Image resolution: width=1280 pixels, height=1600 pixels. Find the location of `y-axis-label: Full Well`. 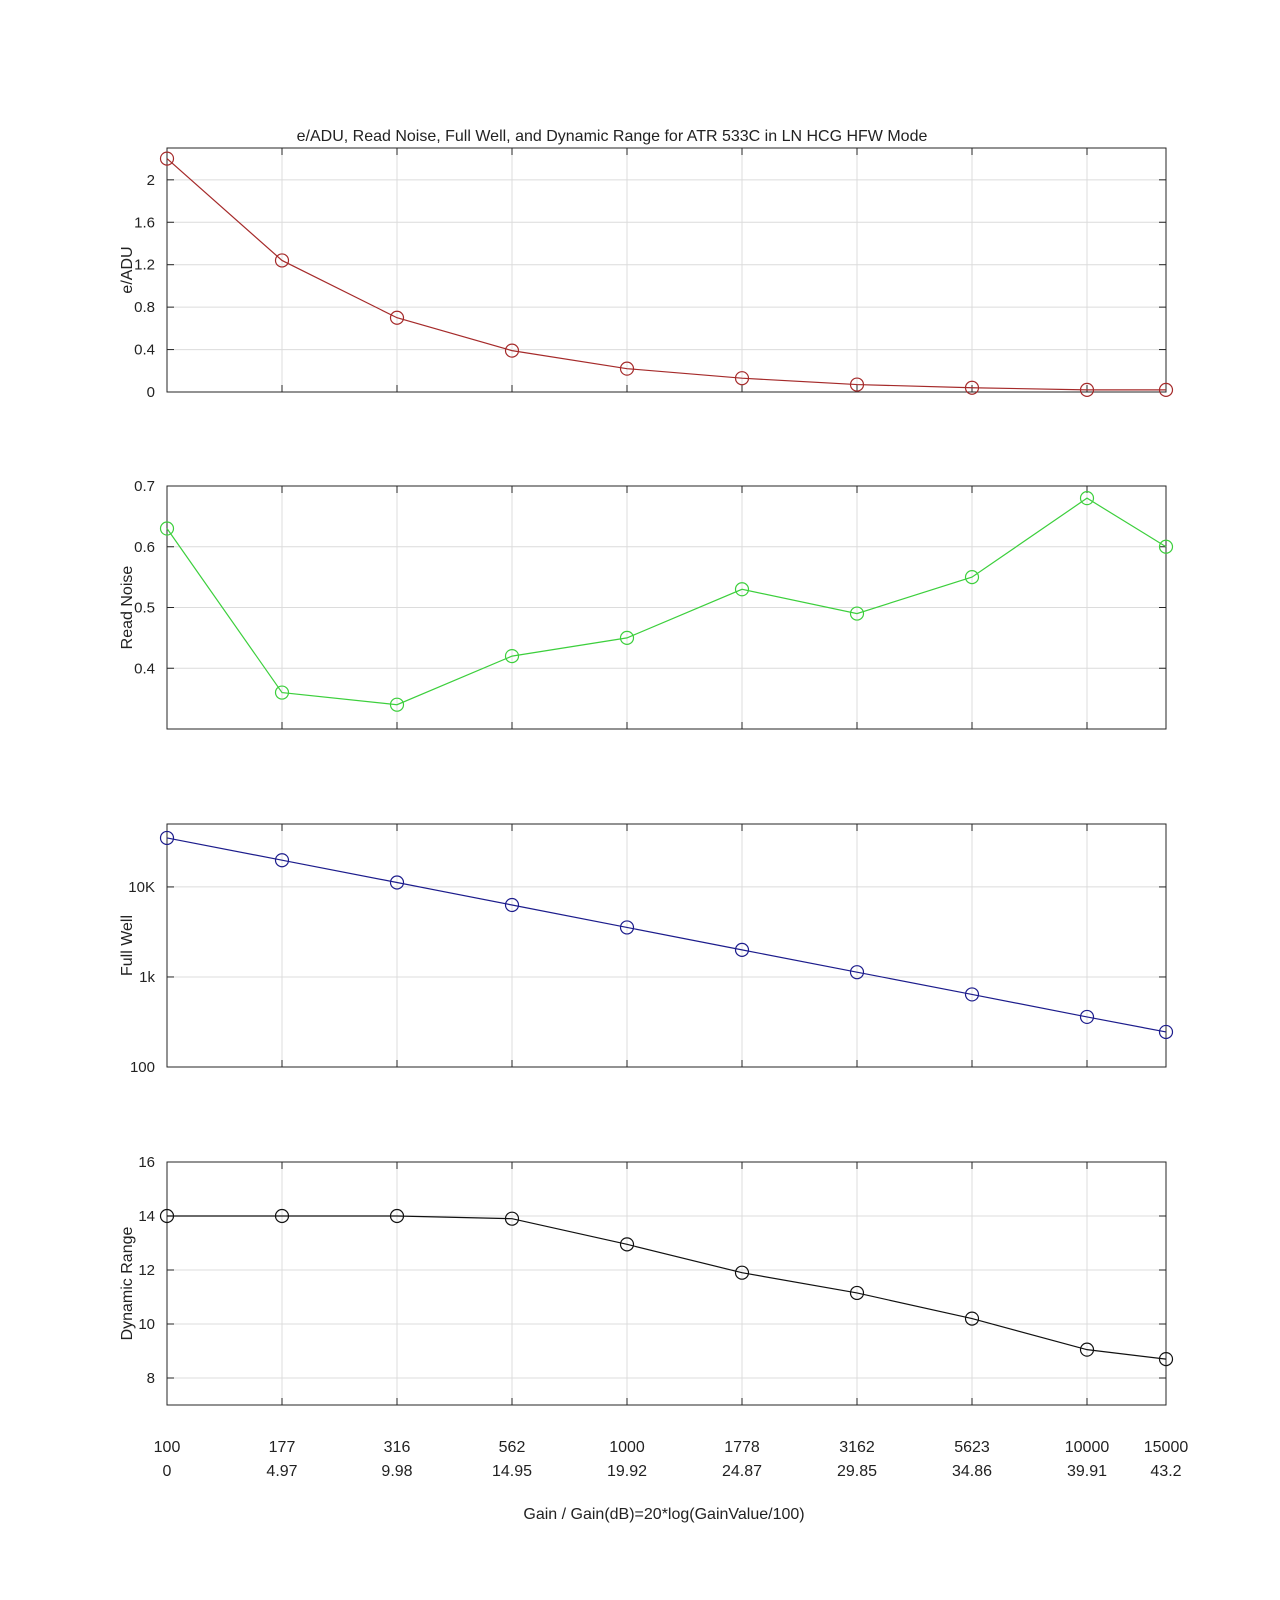

y-axis-label: Full Well is located at coordinates (127, 945).